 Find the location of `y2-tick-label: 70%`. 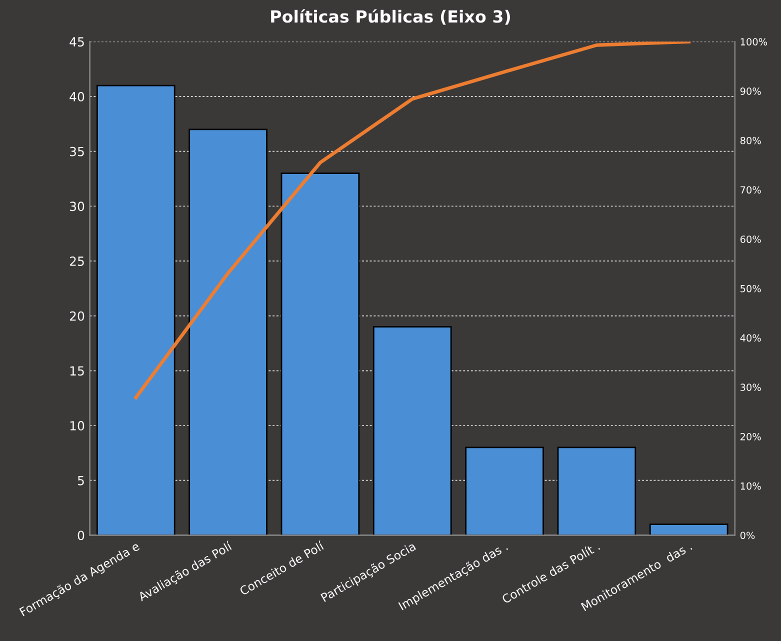

y2-tick-label: 70% is located at coordinates (750, 190).